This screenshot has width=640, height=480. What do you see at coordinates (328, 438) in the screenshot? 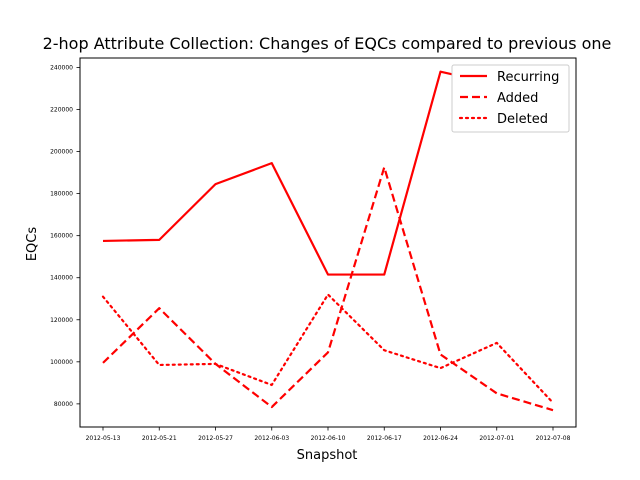
I see `x-tick-label: 2012-06-10` at bounding box center [328, 438].